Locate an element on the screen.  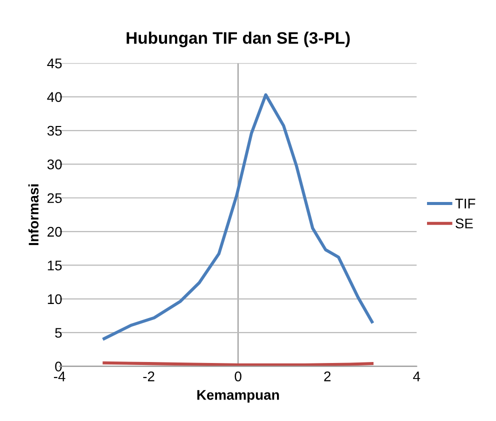
y-tick-label: 40 is located at coordinates (54, 97).